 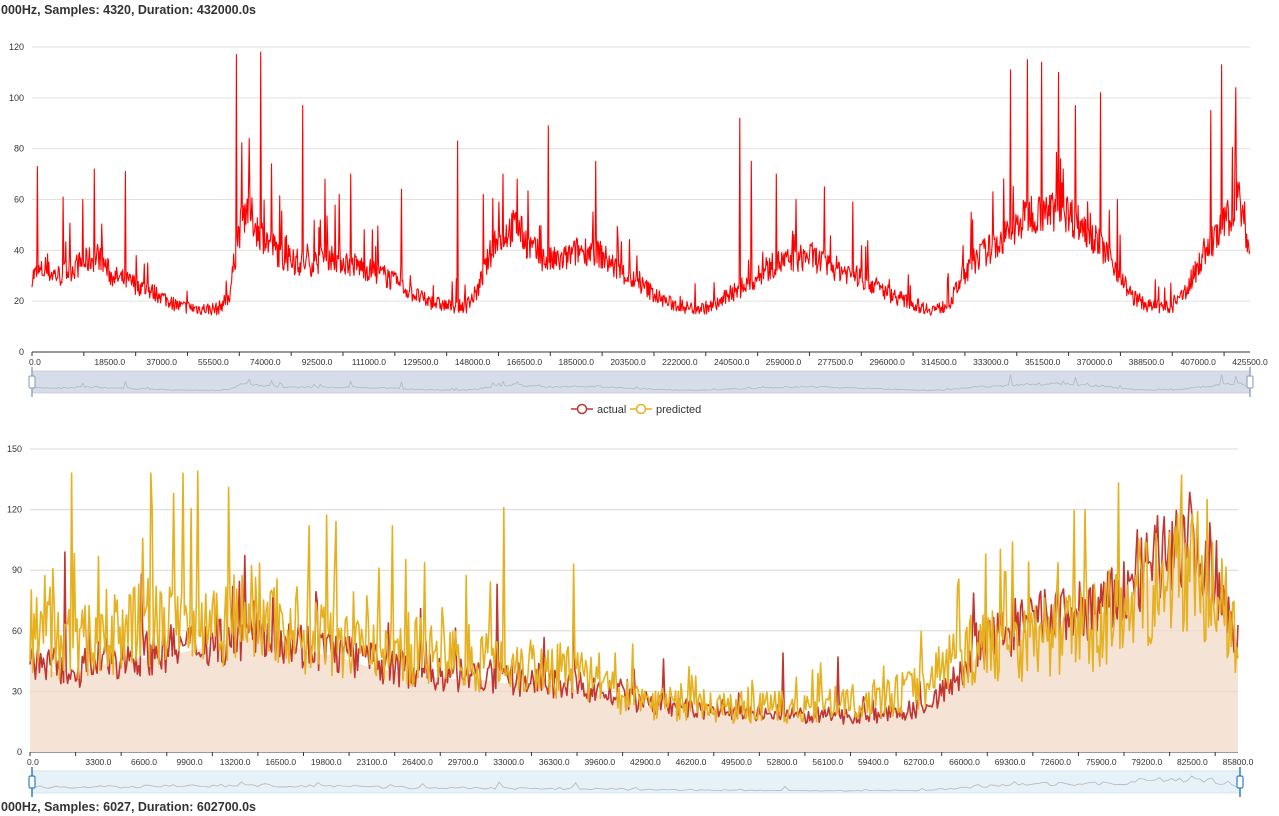 I want to click on top-y-tick-label: 40, so click(x=19, y=250).